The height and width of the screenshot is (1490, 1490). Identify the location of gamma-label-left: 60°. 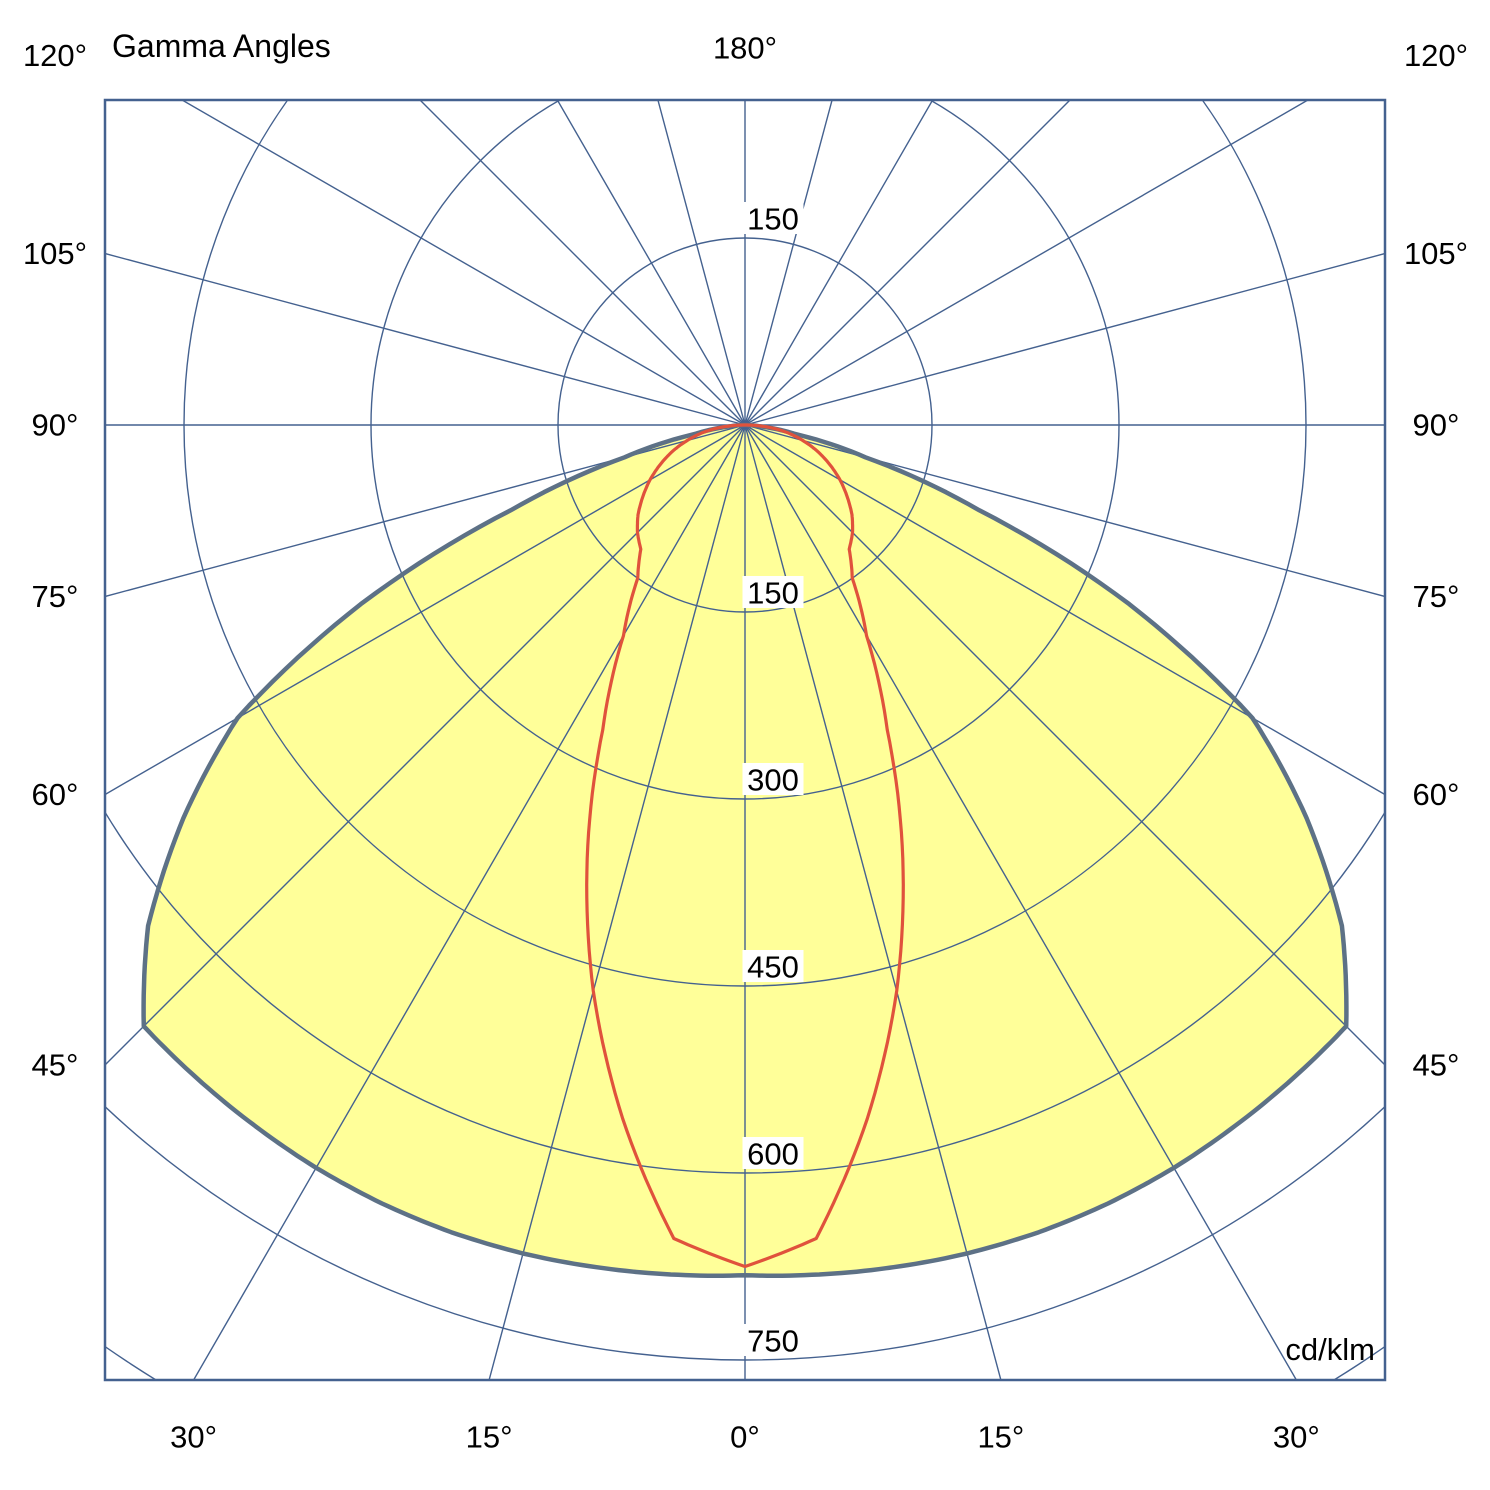
(55, 794).